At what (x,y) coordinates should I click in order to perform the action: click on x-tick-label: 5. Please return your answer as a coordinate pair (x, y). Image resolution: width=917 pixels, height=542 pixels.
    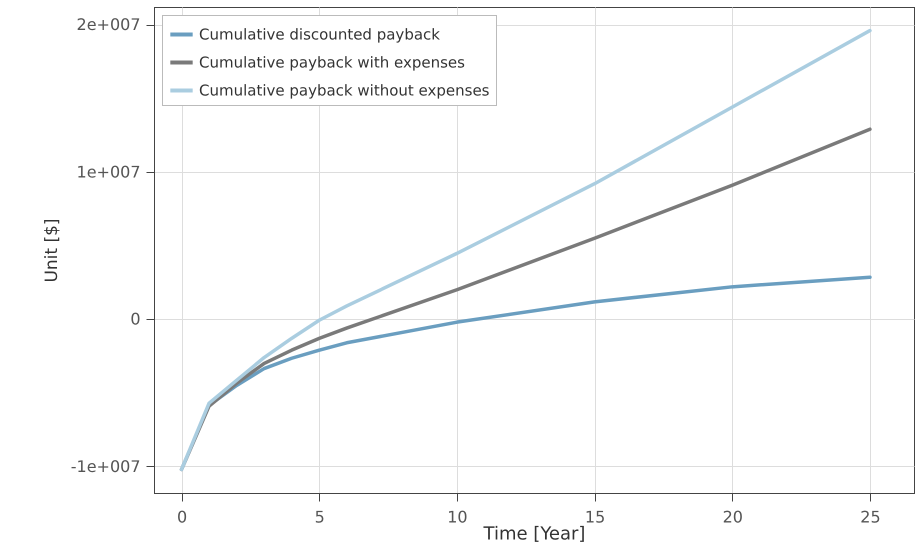
    Looking at the image, I should click on (319, 517).